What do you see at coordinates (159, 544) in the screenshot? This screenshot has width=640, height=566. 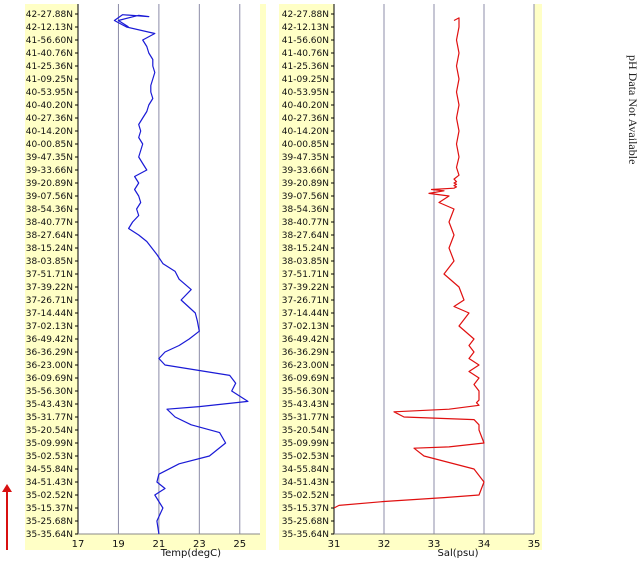 I see `x-tick-label: 21` at bounding box center [159, 544].